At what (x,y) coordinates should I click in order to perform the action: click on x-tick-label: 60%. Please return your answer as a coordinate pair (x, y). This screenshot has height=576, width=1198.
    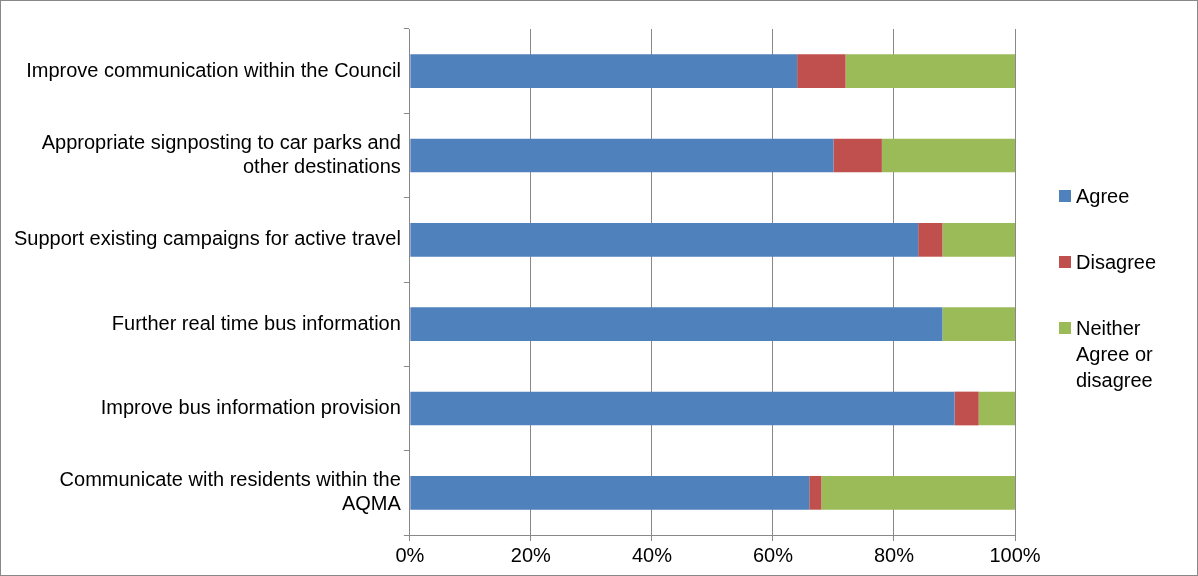
    Looking at the image, I should click on (773, 554).